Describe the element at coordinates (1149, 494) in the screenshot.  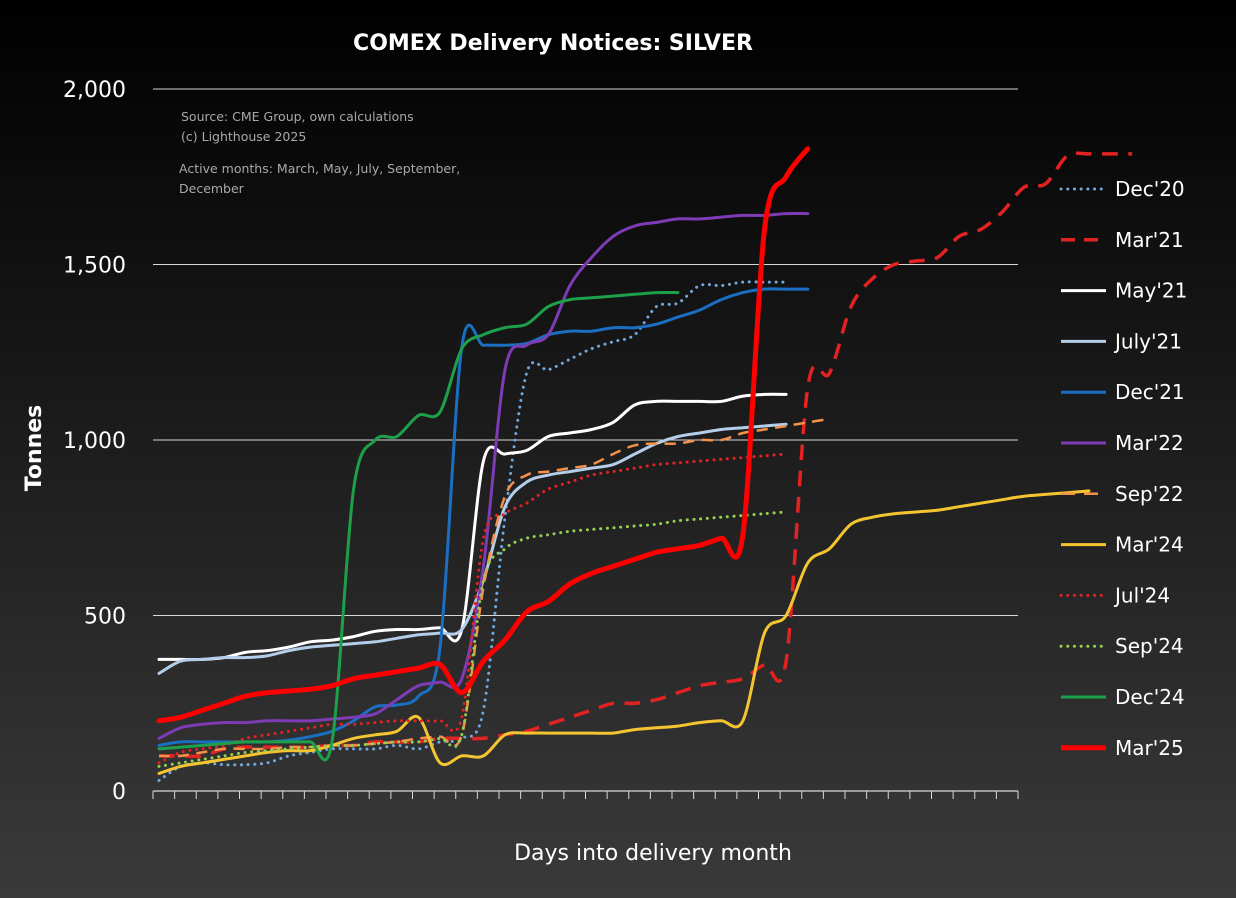
I see `legend-label: Sep'22` at that location.